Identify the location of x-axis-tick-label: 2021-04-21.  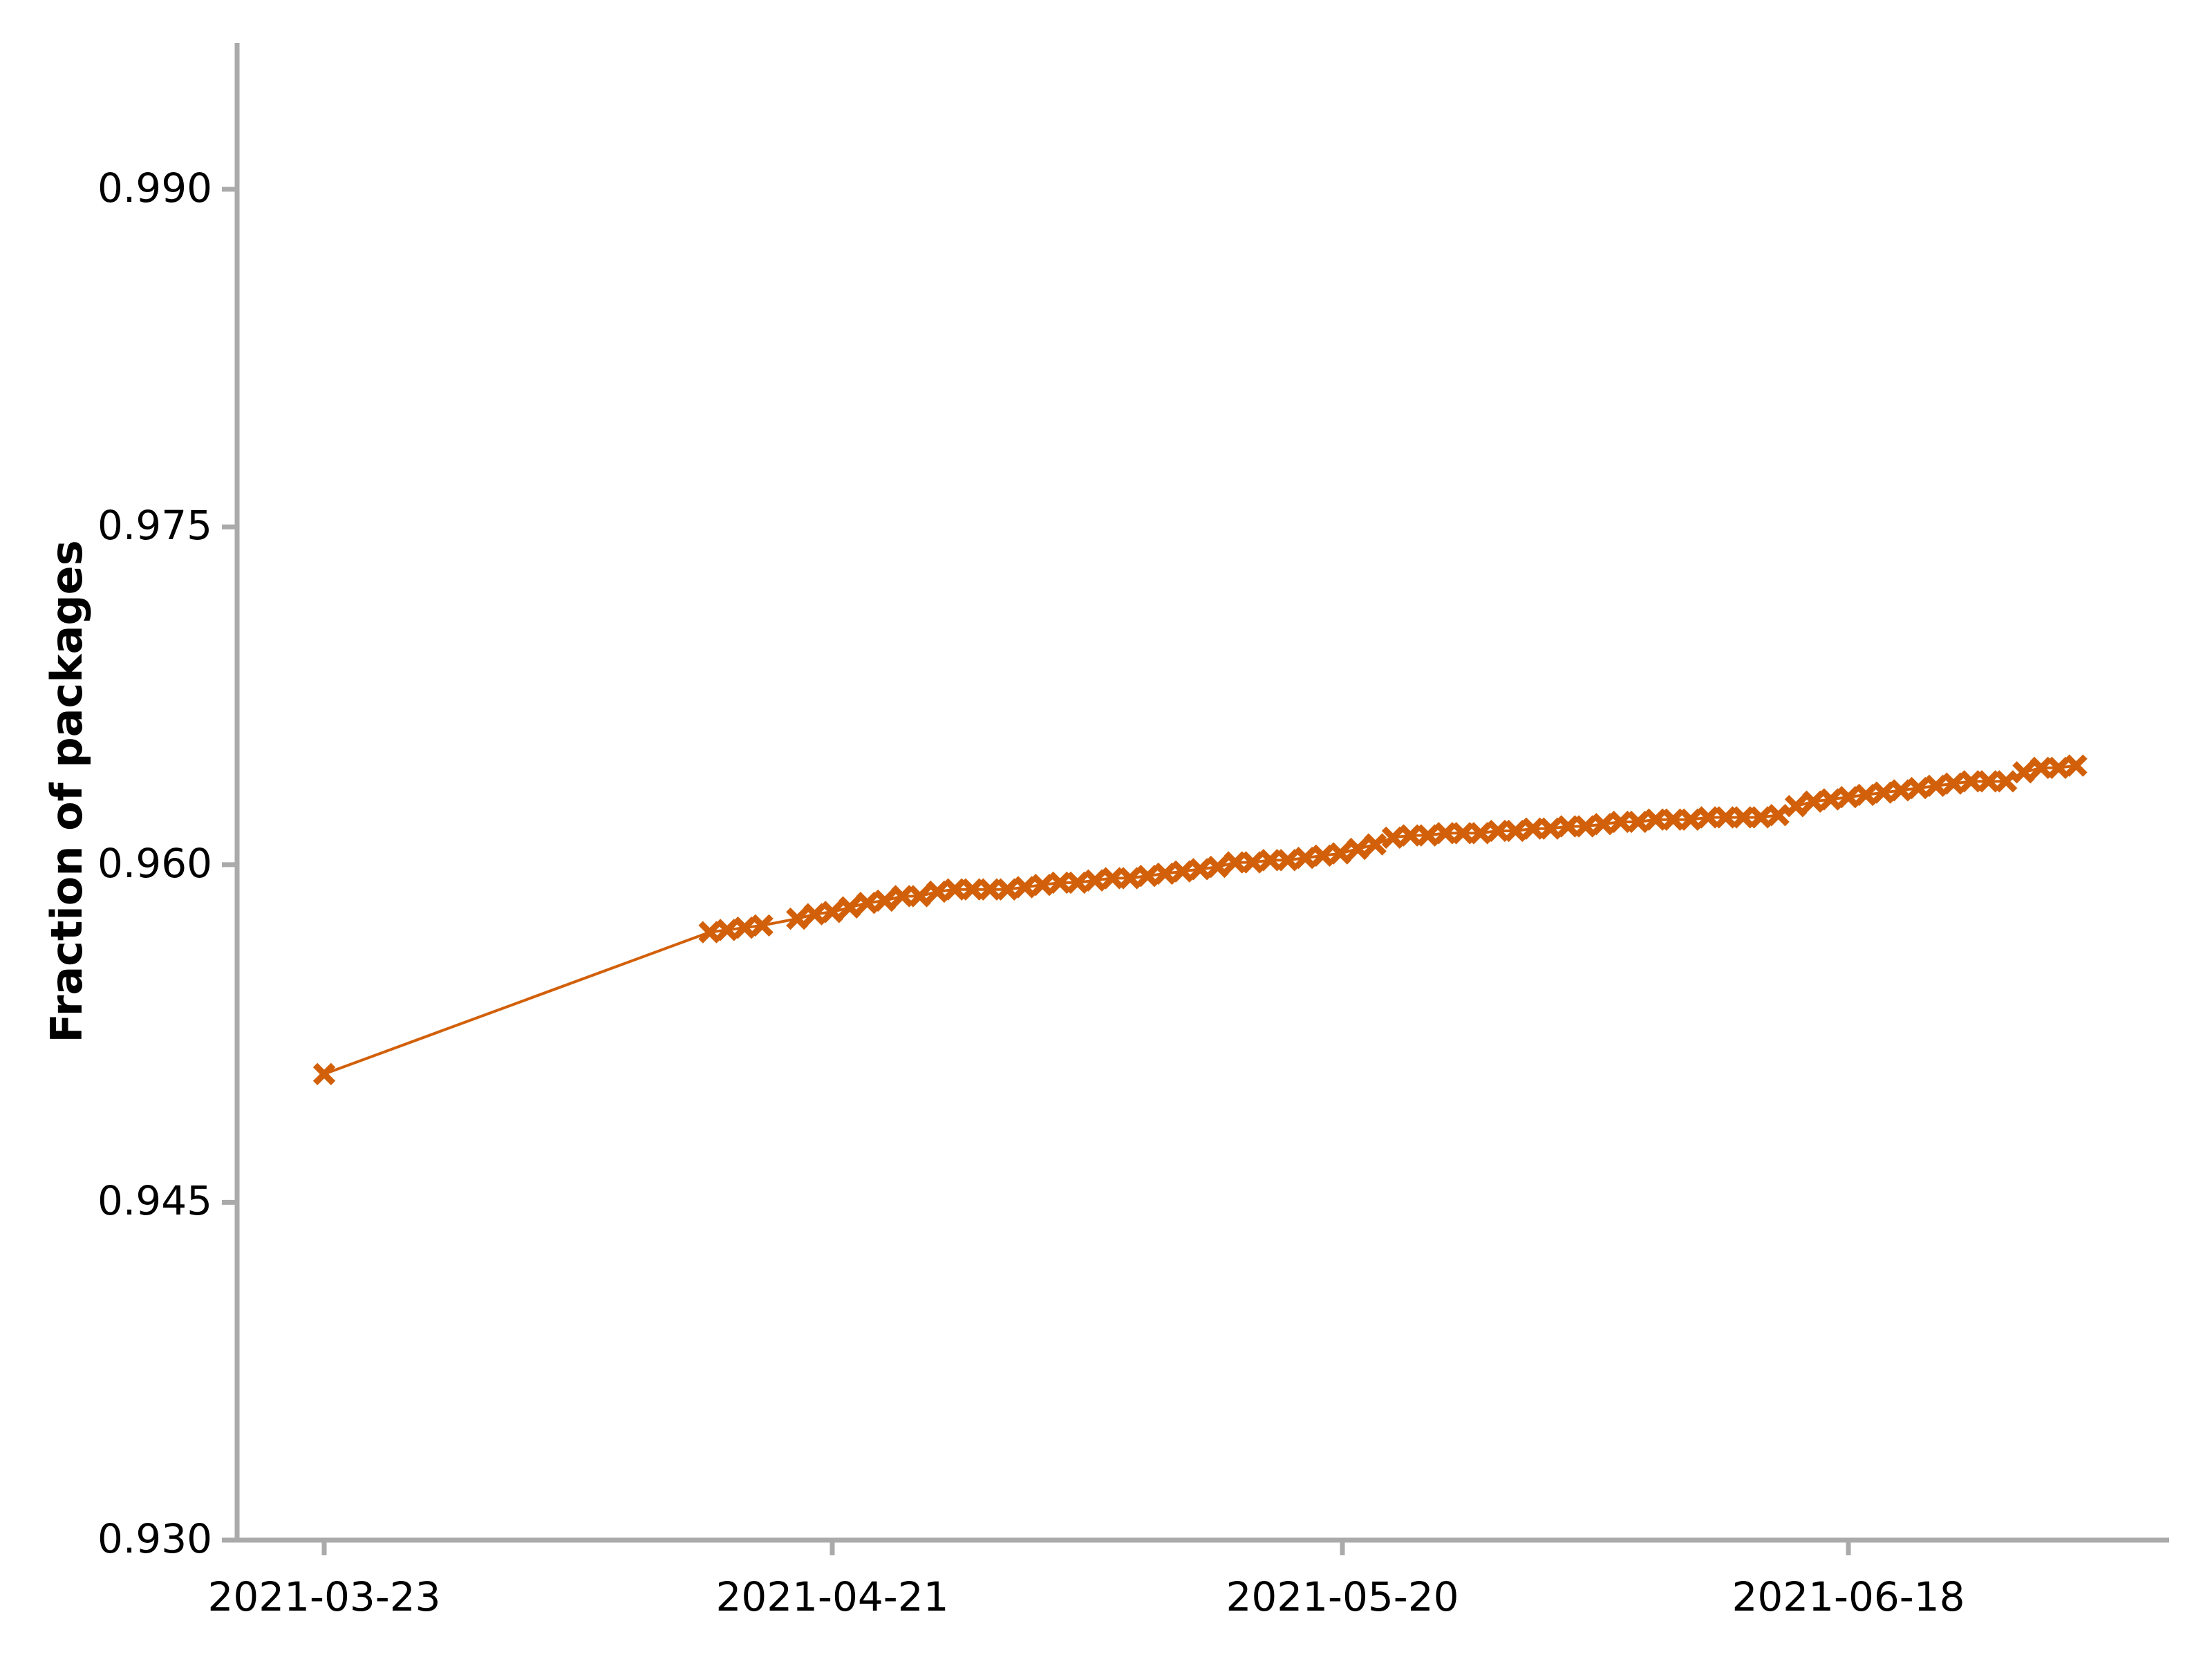
(832, 1596).